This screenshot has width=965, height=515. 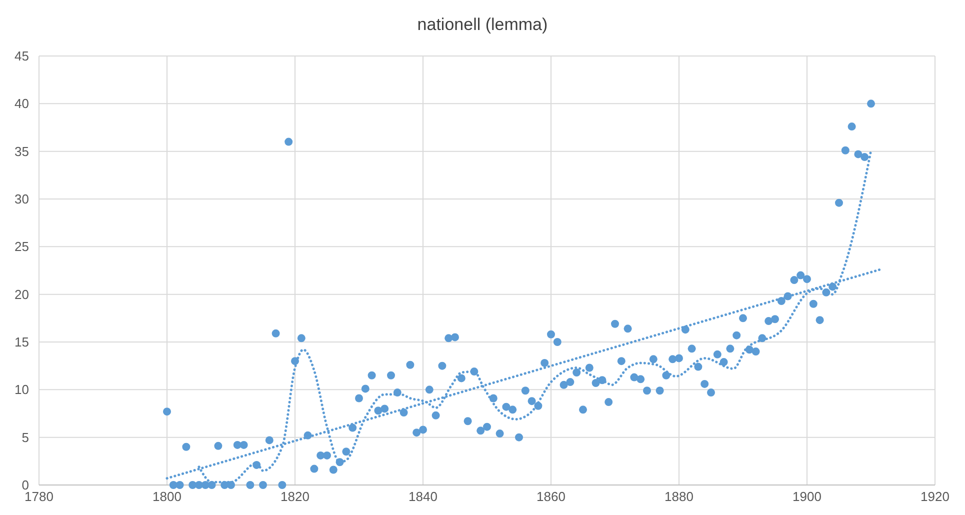 I want to click on x-tick-label: 1880, so click(x=679, y=496).